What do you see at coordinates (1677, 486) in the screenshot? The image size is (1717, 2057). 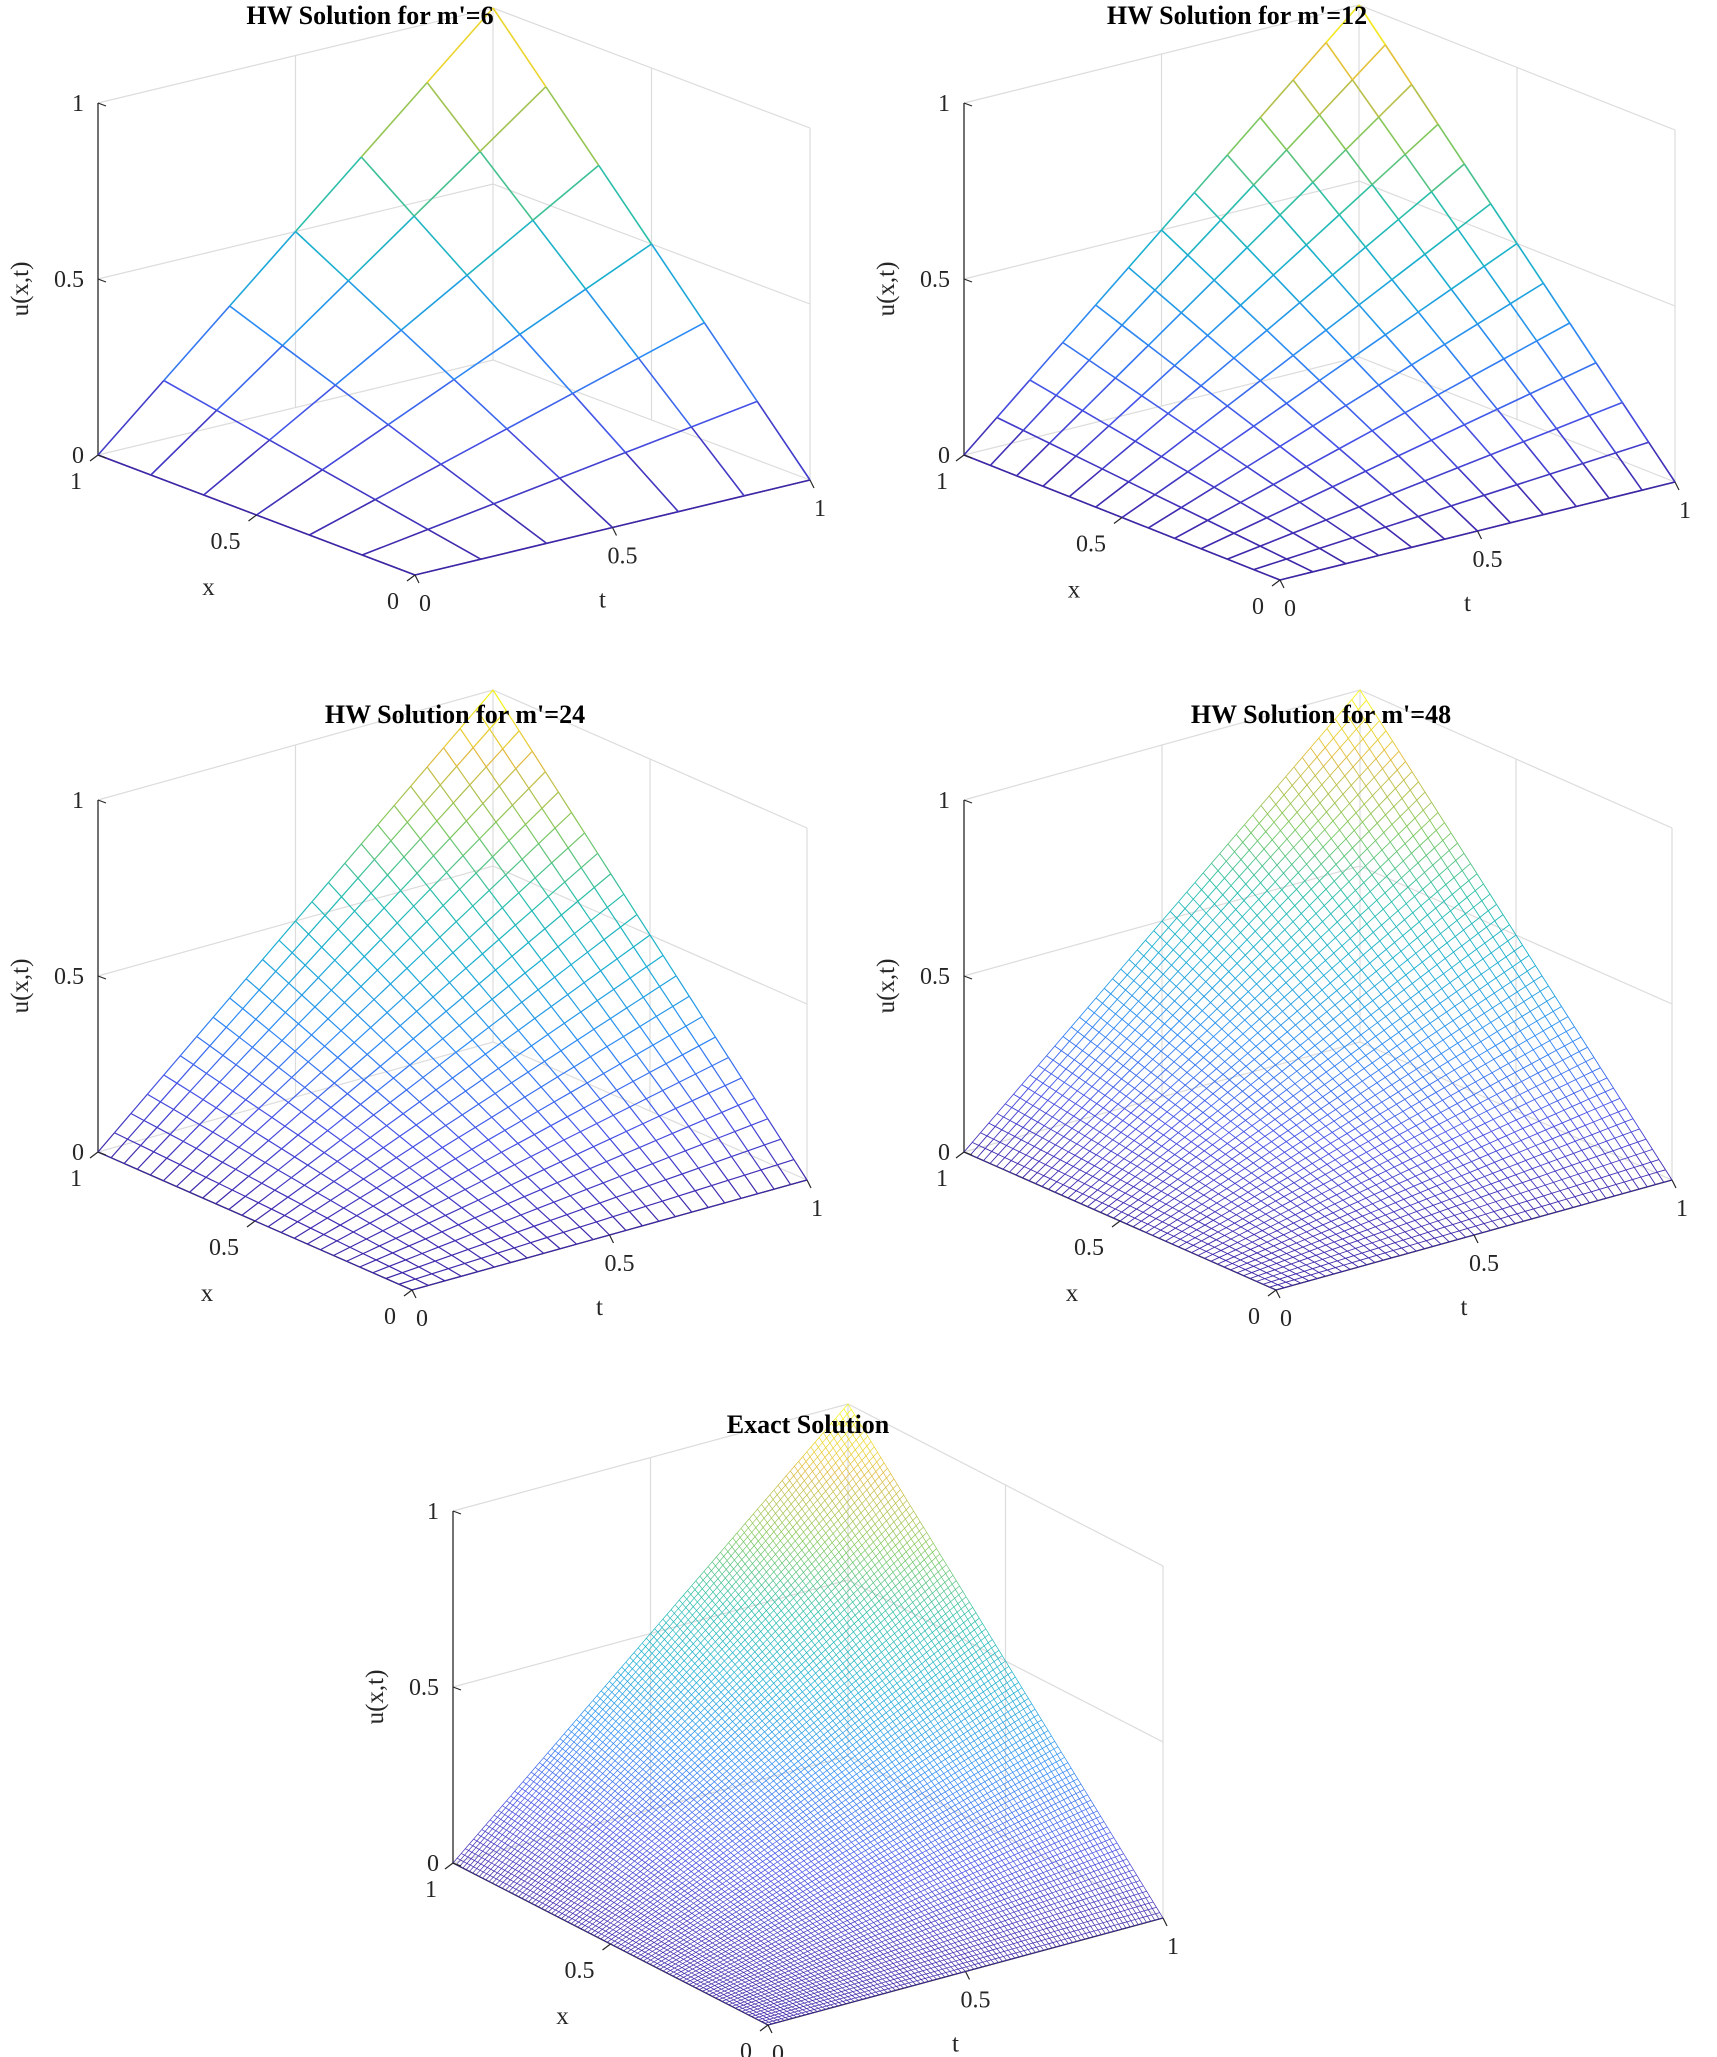 I see `t-tick-mark` at bounding box center [1677, 486].